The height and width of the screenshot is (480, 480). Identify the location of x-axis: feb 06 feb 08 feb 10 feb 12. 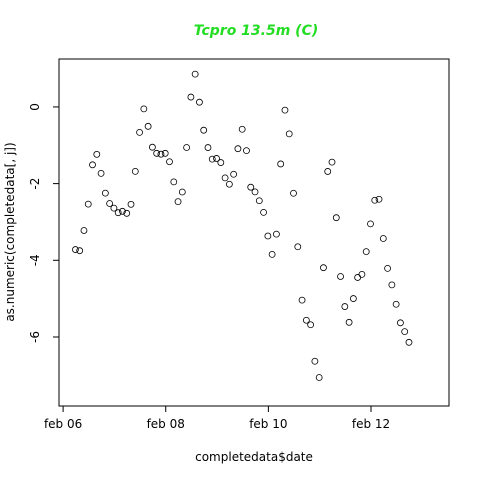
(217, 418).